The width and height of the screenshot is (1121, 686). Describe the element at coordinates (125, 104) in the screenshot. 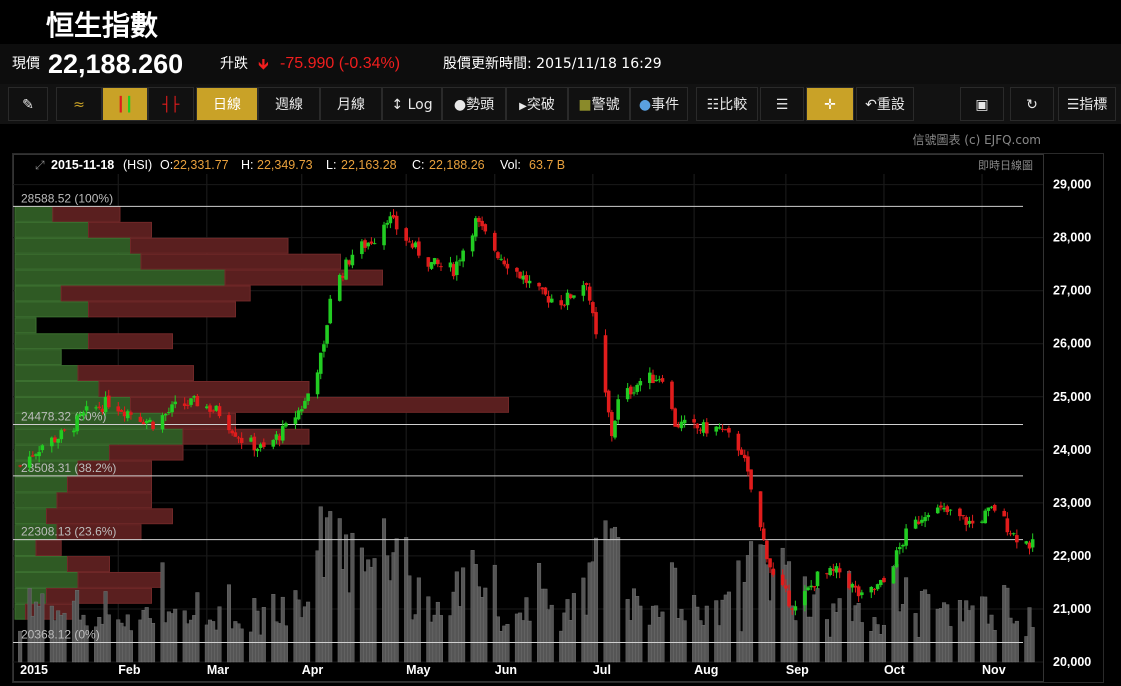

I see `candle-chart-button: ┃┃` at that location.